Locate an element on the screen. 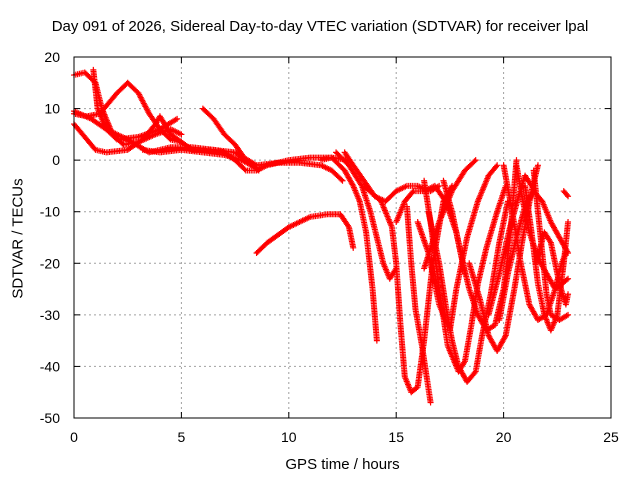 The width and height of the screenshot is (640, 480). y-tick-label: 10 is located at coordinates (52, 109).